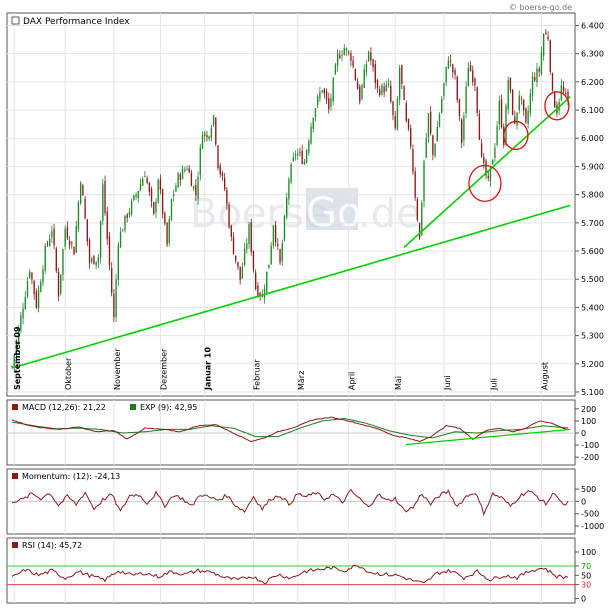 This screenshot has width=612, height=613. I want to click on momentum-tick-label: -1000, so click(592, 526).